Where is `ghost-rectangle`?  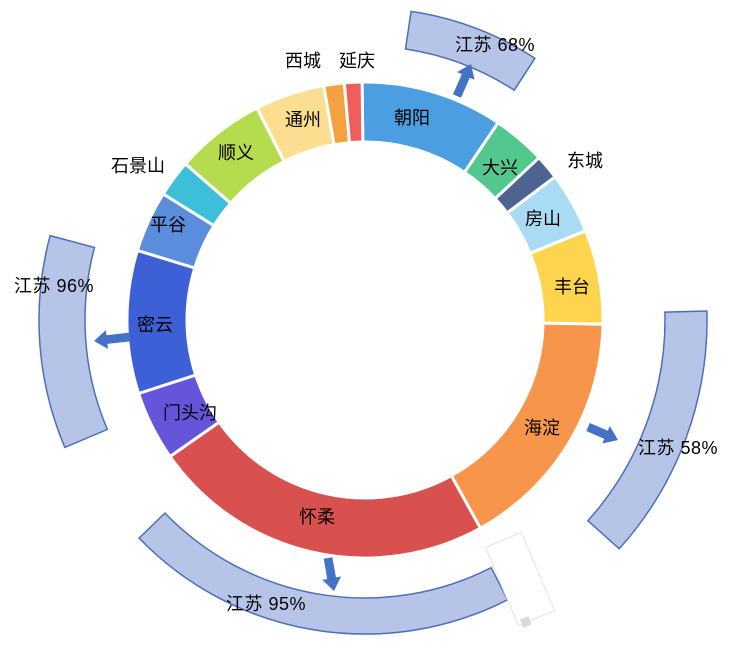
ghost-rectangle is located at coordinates (520, 580).